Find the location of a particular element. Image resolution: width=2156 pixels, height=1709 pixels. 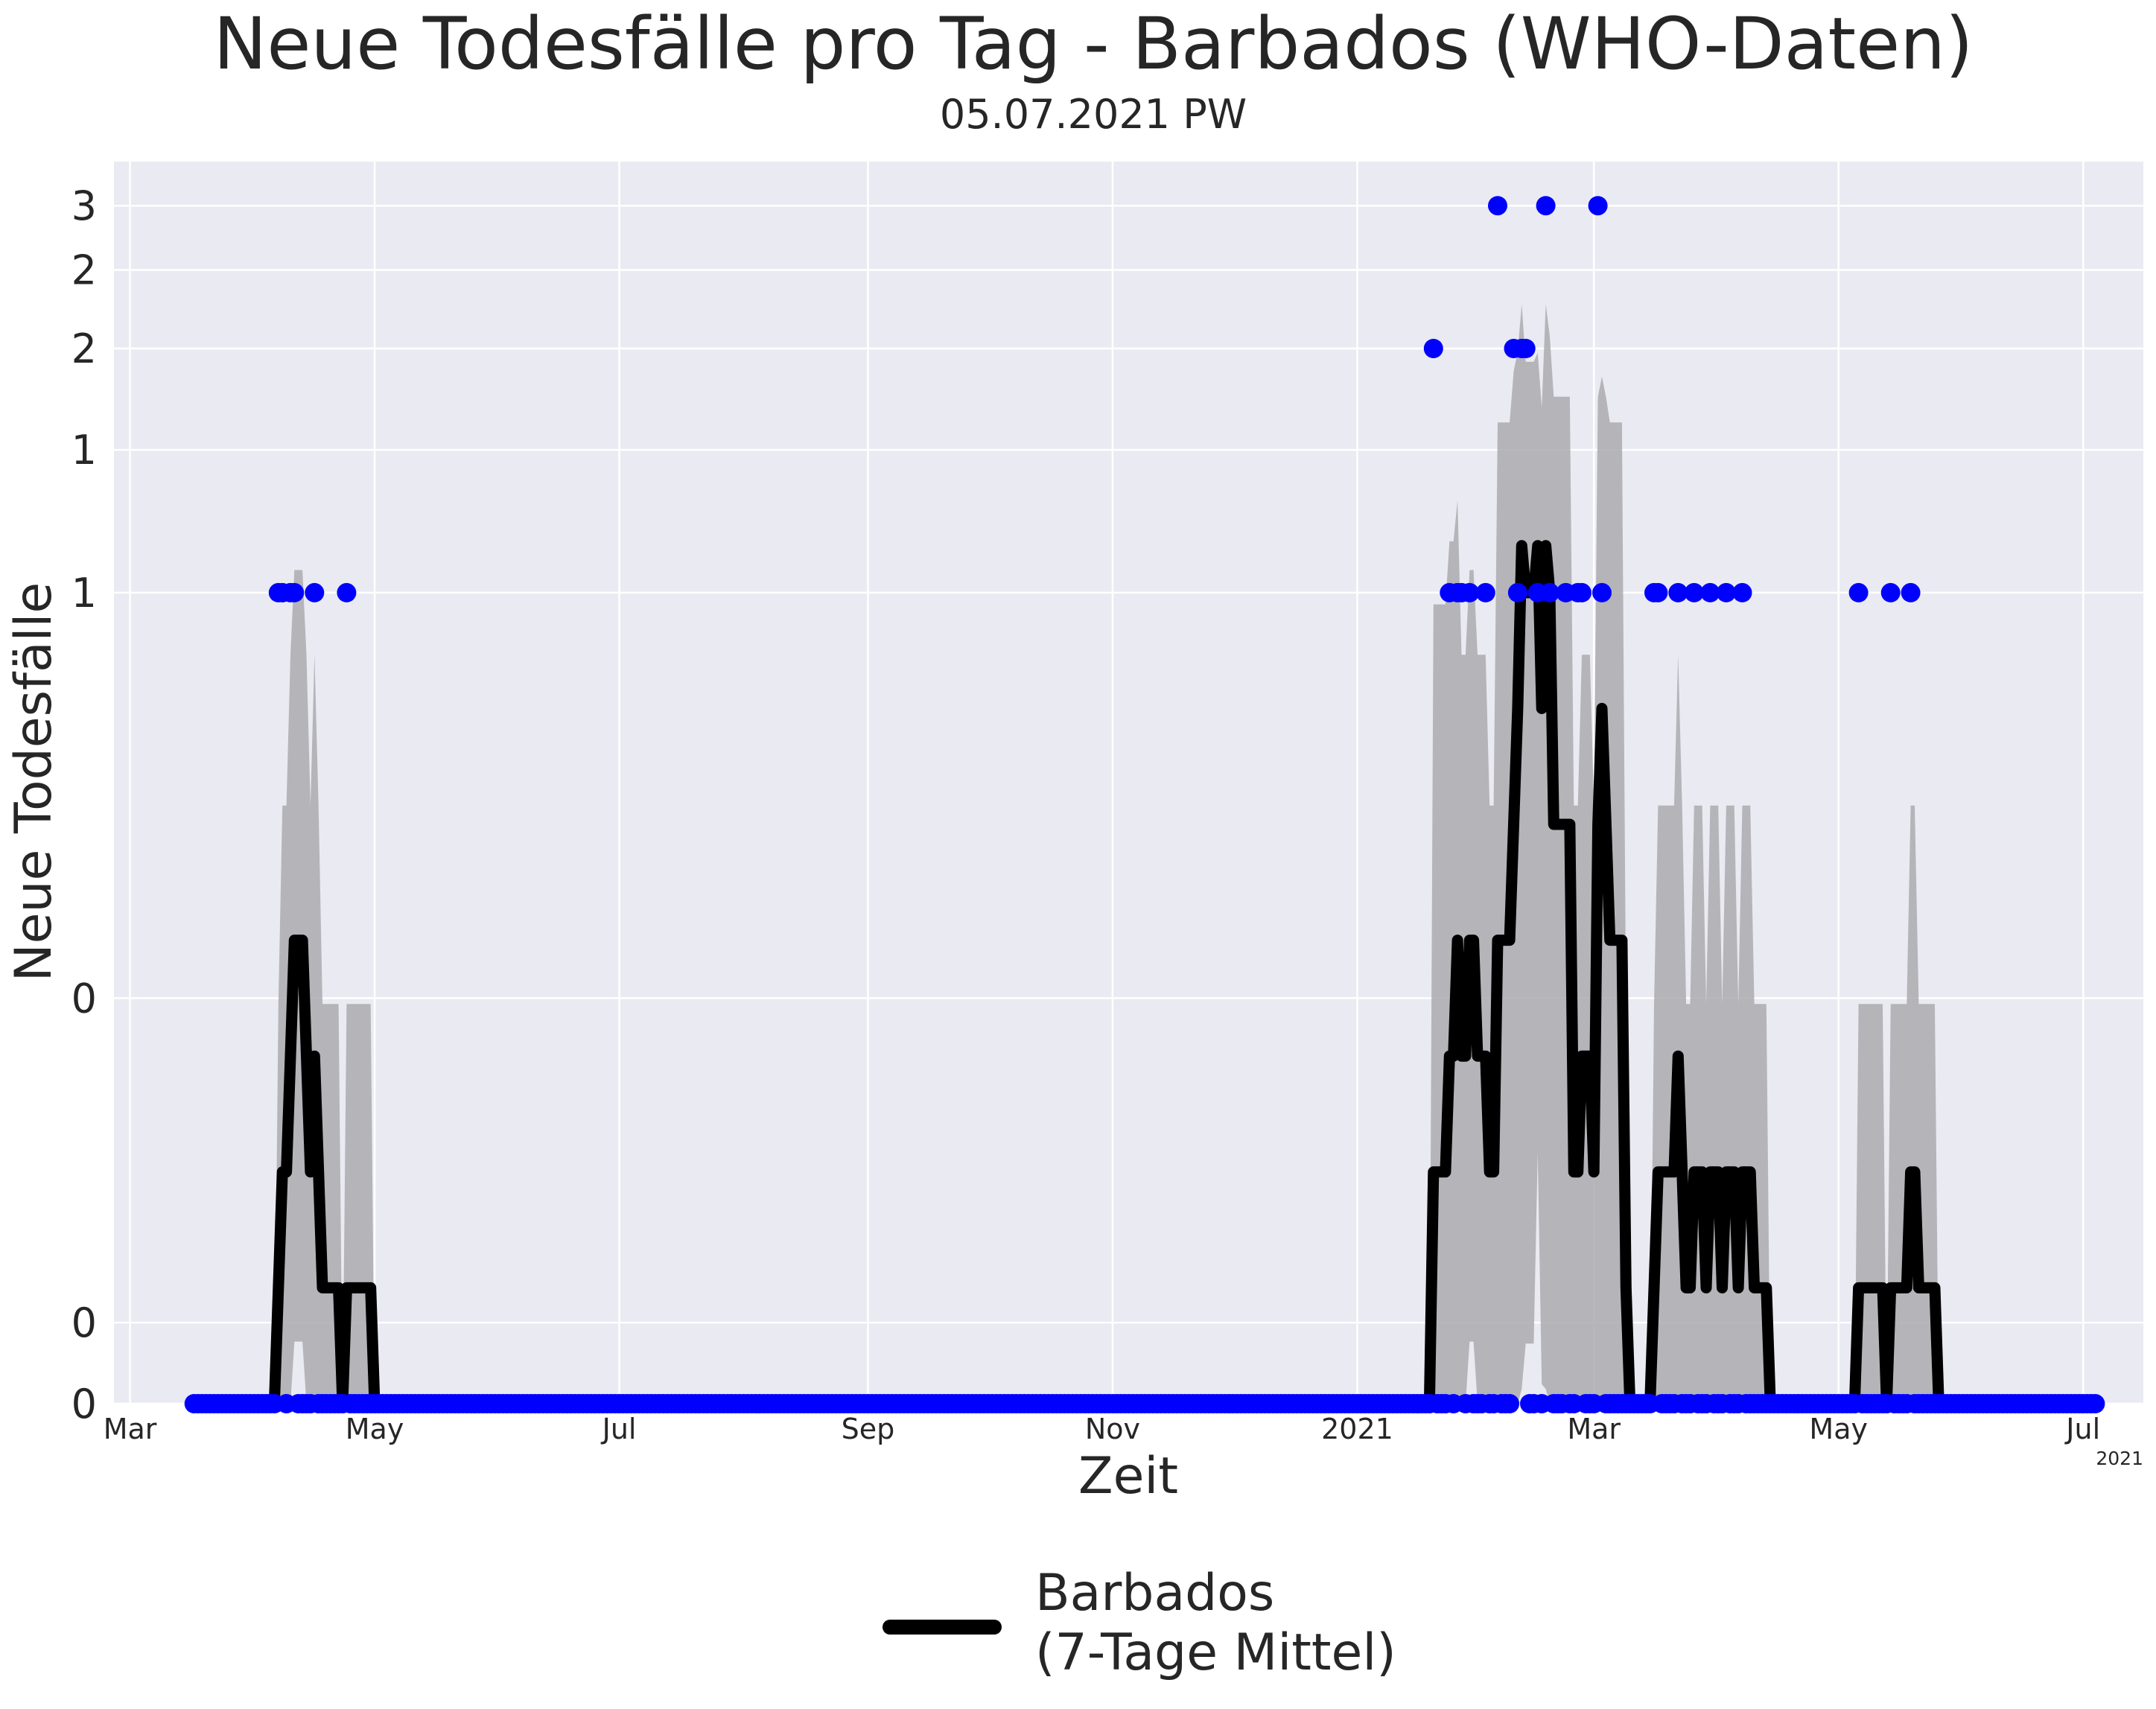

x-offset-label: 2021 is located at coordinates (2120, 1458).